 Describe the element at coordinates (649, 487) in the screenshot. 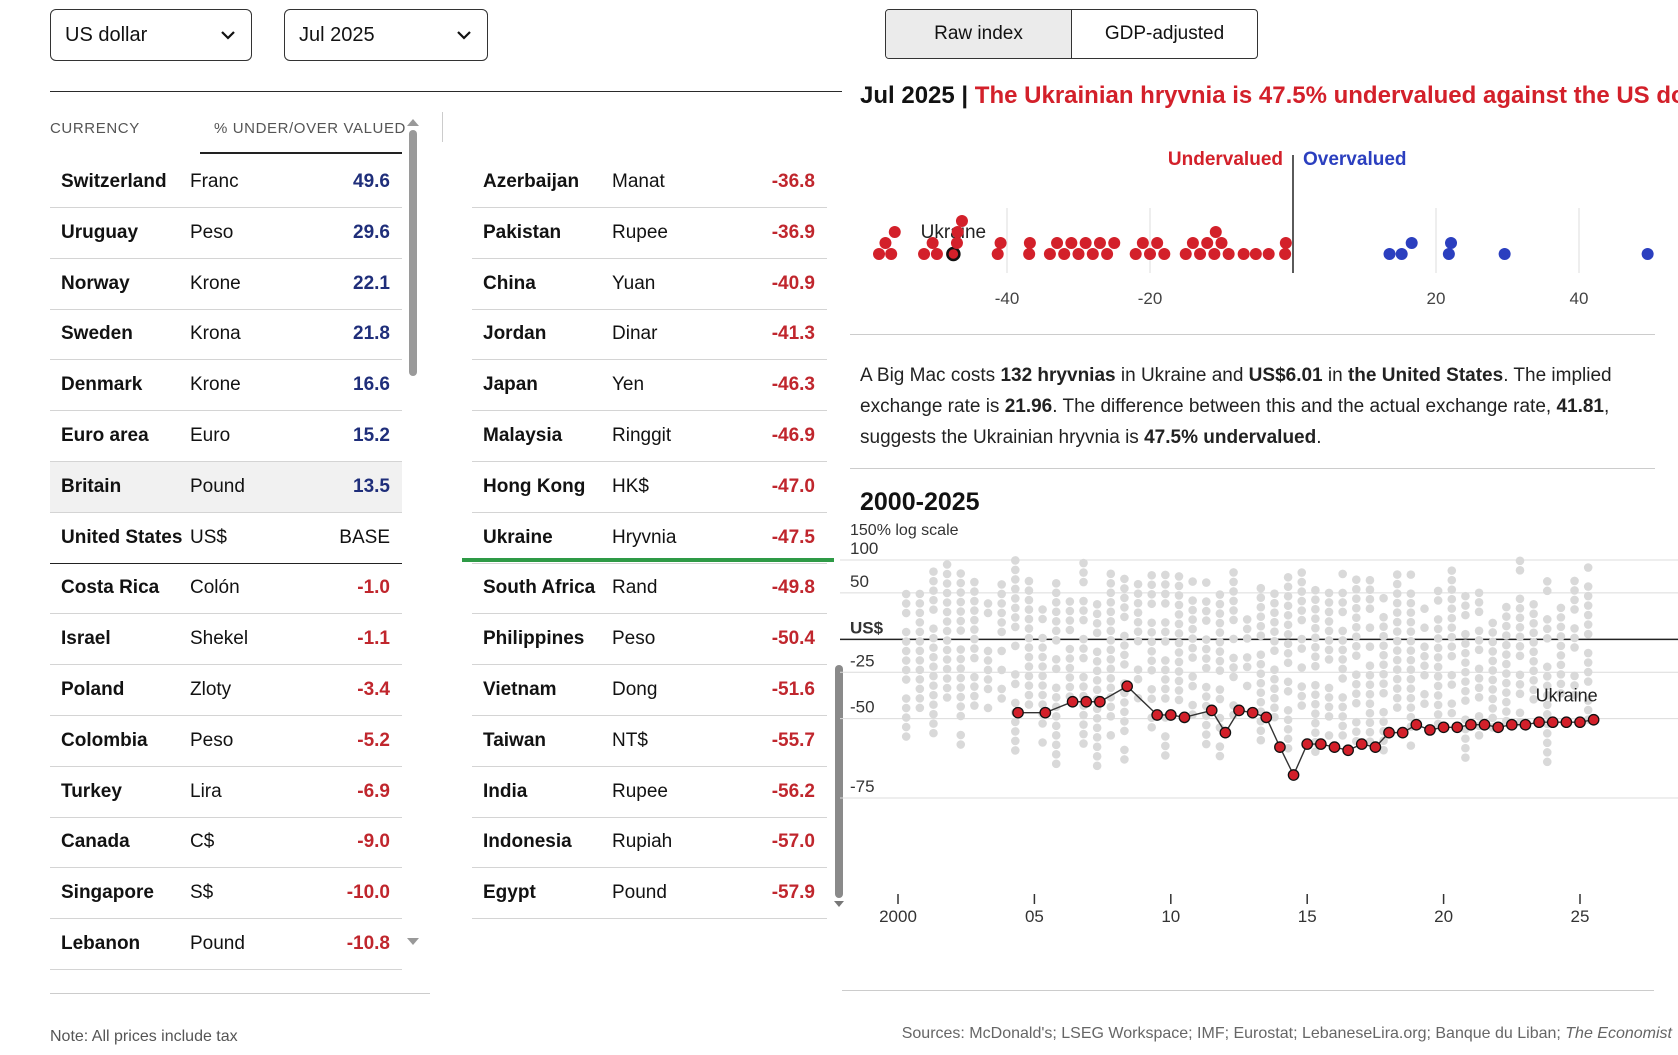

I see `table-row: Hong Kong HK$ -47.0` at that location.